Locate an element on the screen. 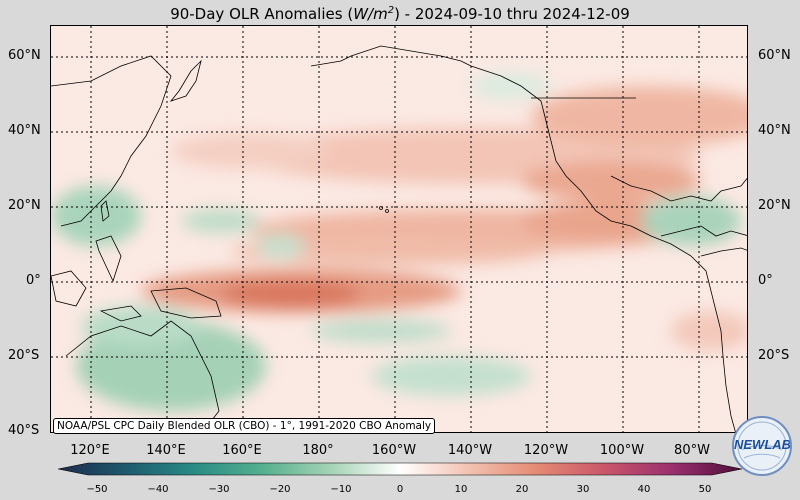 This screenshot has height=500, width=800. cb-tick-neg30: −30 is located at coordinates (219, 489).